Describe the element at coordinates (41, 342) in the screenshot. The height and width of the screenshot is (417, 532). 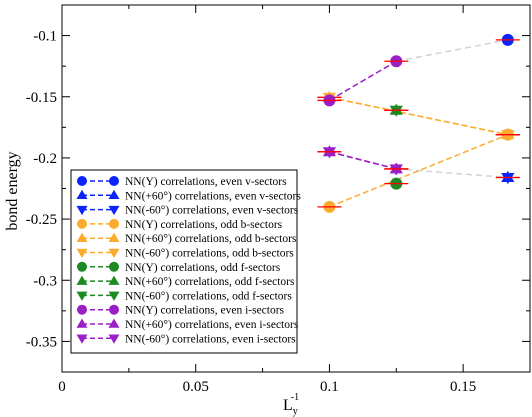
I see `y-tick-label: -0.35` at that location.